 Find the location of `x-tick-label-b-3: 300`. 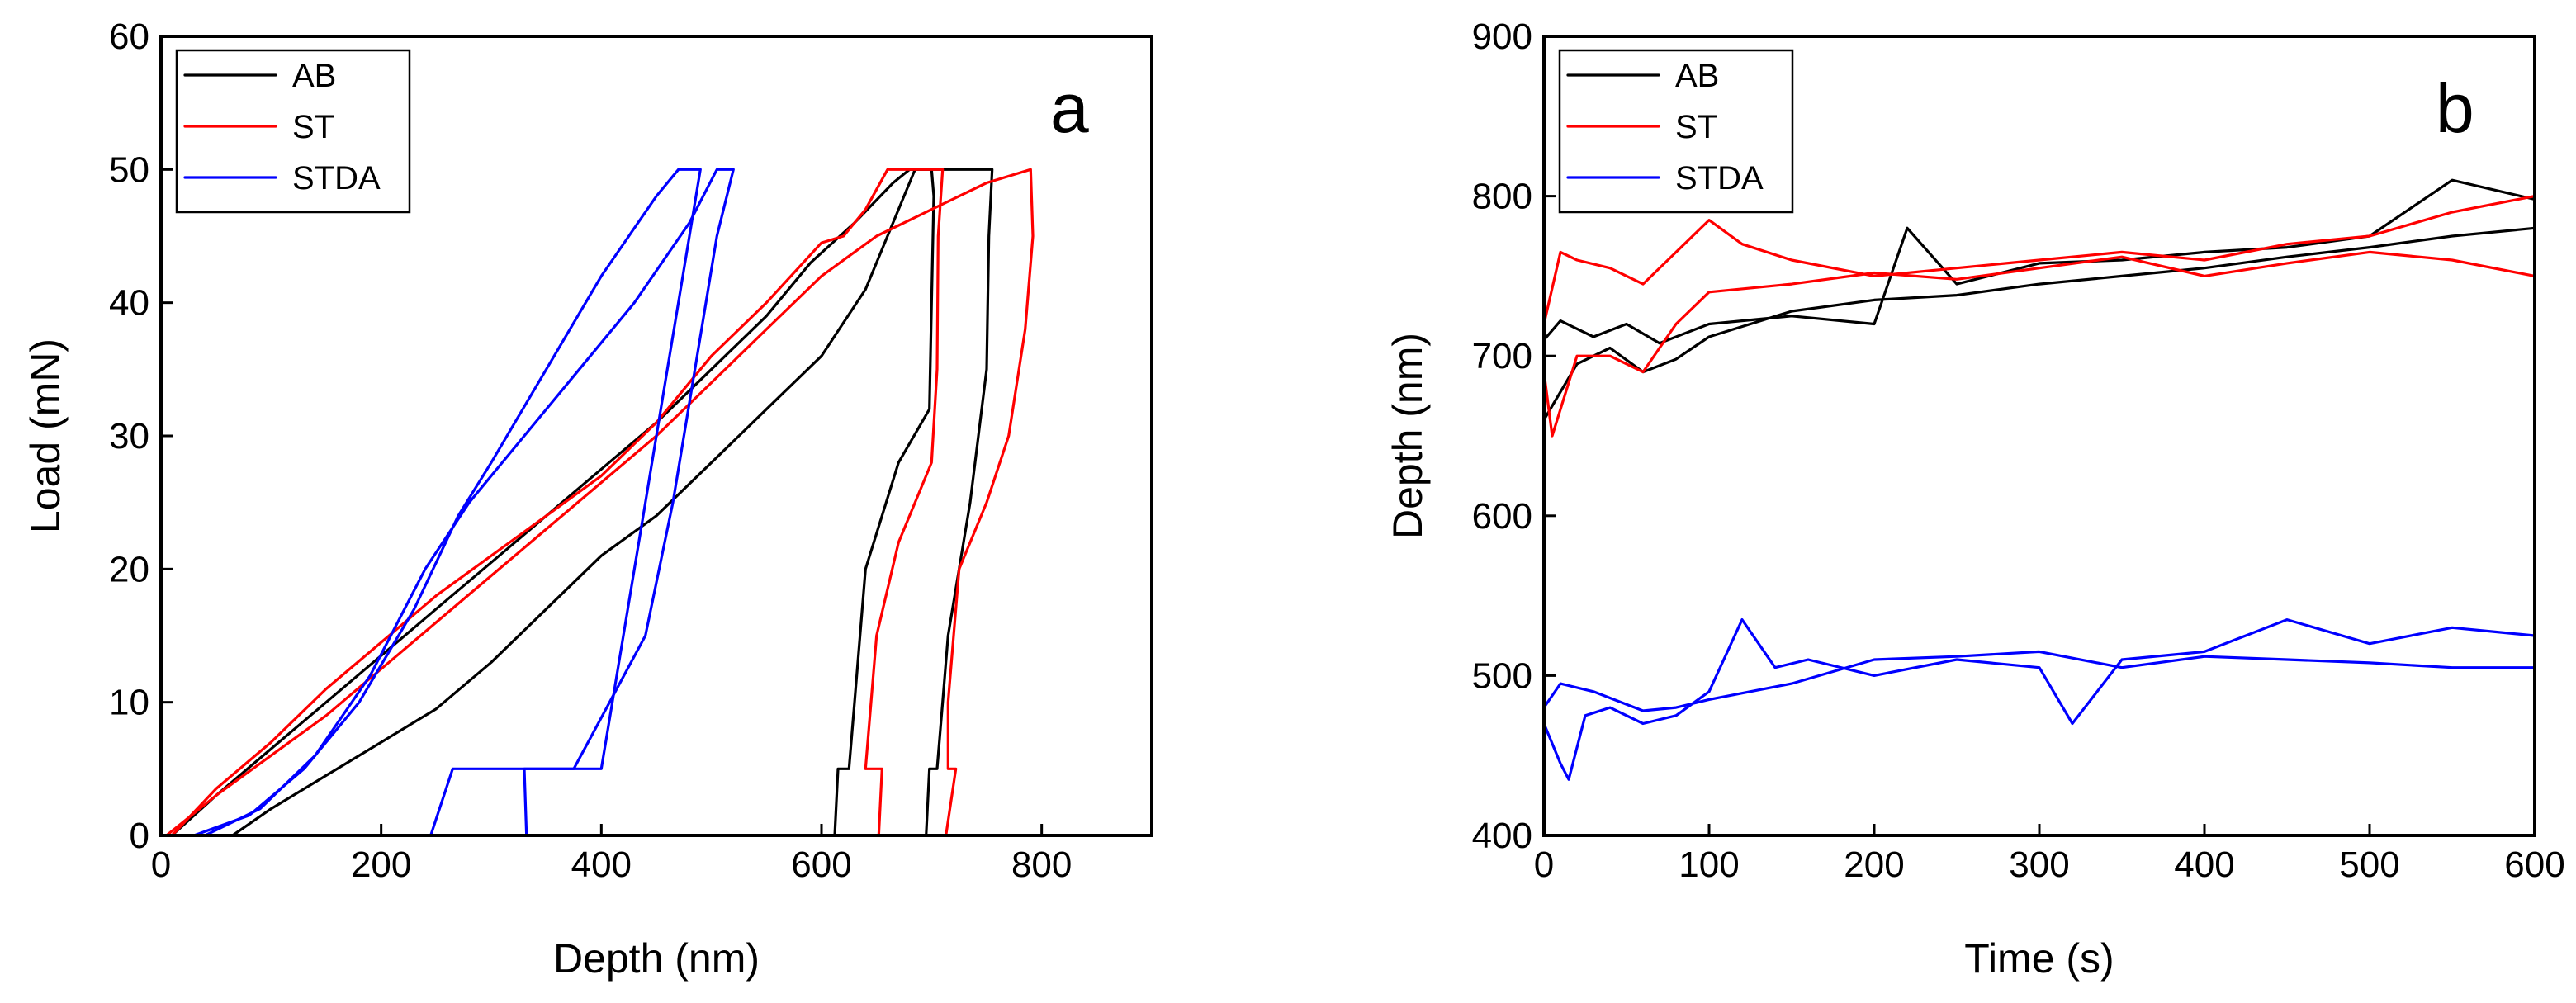

x-tick-label-b-3: 300 is located at coordinates (2039, 865).